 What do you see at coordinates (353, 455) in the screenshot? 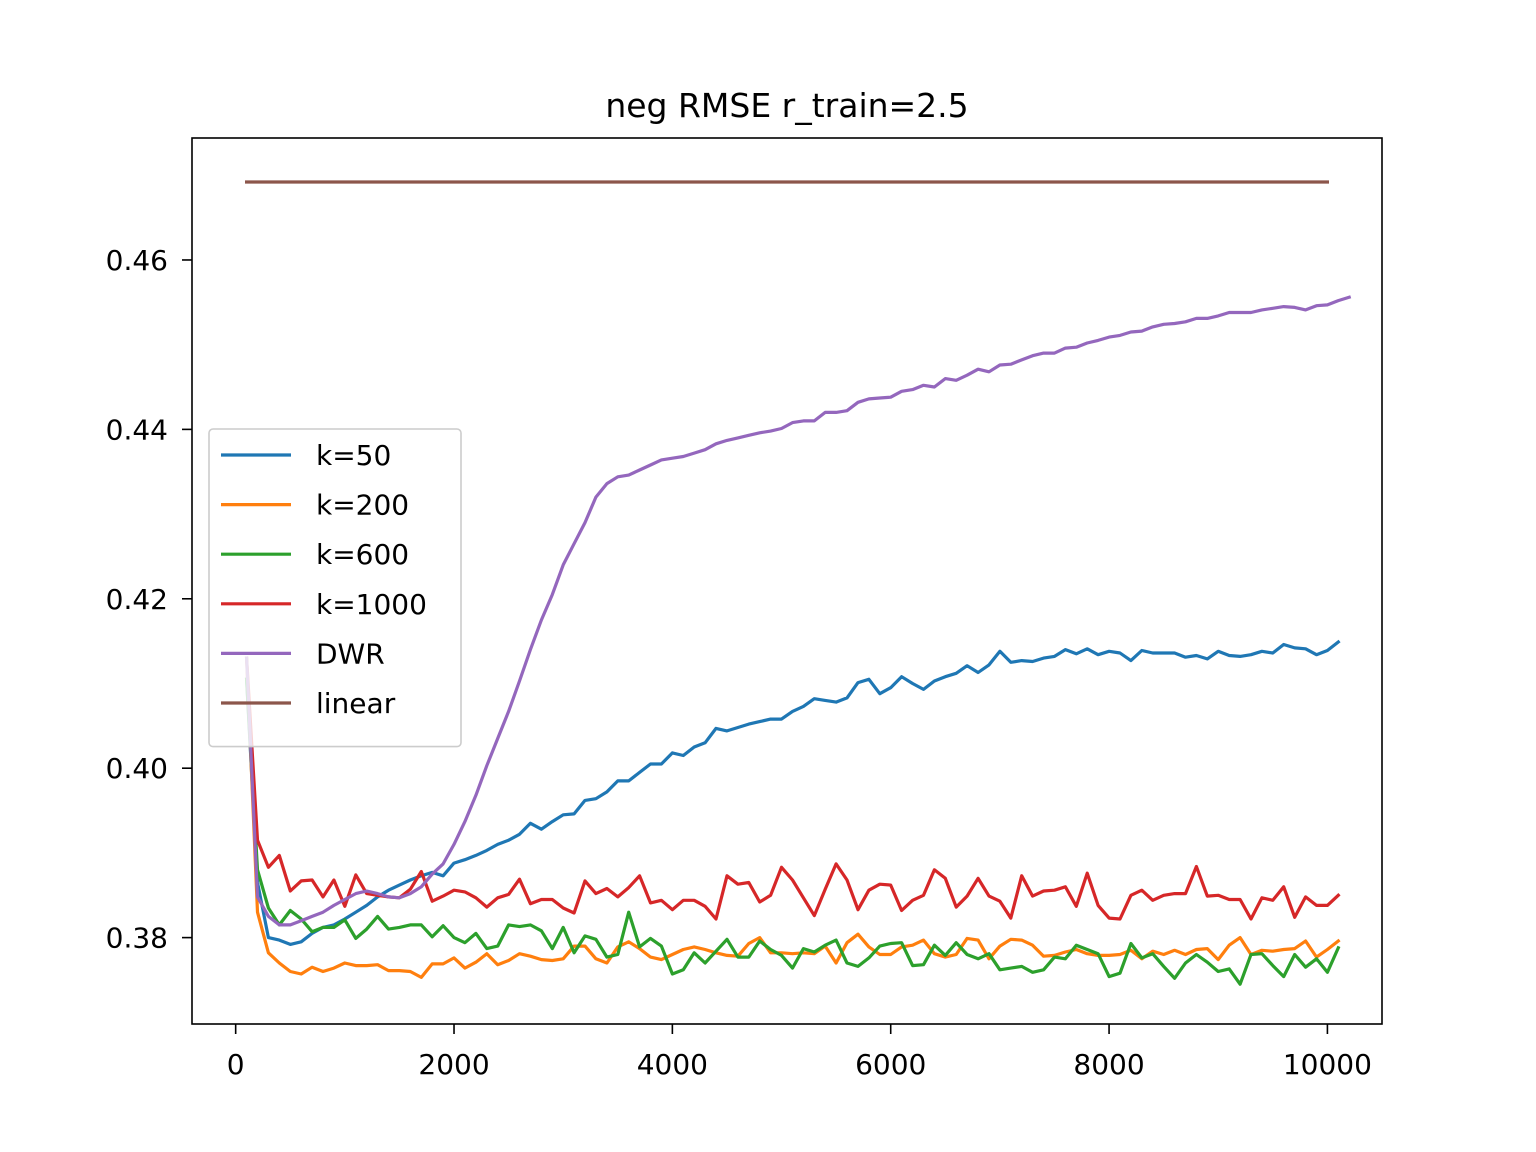
I see `legend-label: k=50` at bounding box center [353, 455].